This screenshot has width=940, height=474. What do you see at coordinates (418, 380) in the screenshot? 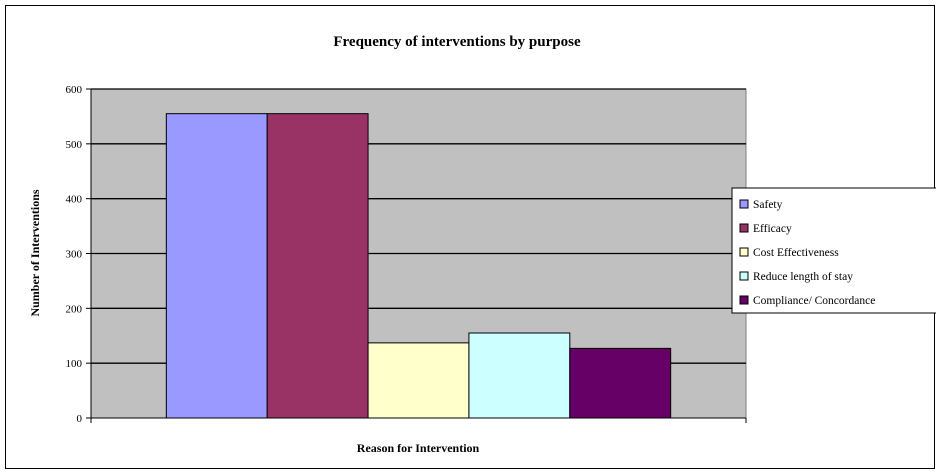
I see `bar-cost-effectiveness` at bounding box center [418, 380].